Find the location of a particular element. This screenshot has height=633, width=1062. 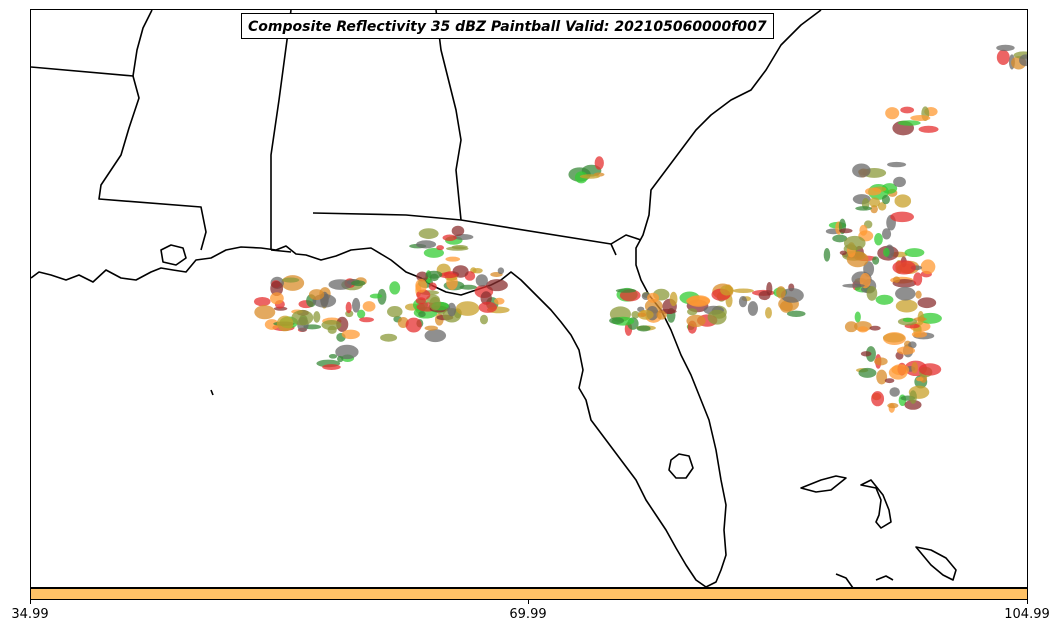

colorbar-tick-label-2: 104.99 is located at coordinates (1027, 614).